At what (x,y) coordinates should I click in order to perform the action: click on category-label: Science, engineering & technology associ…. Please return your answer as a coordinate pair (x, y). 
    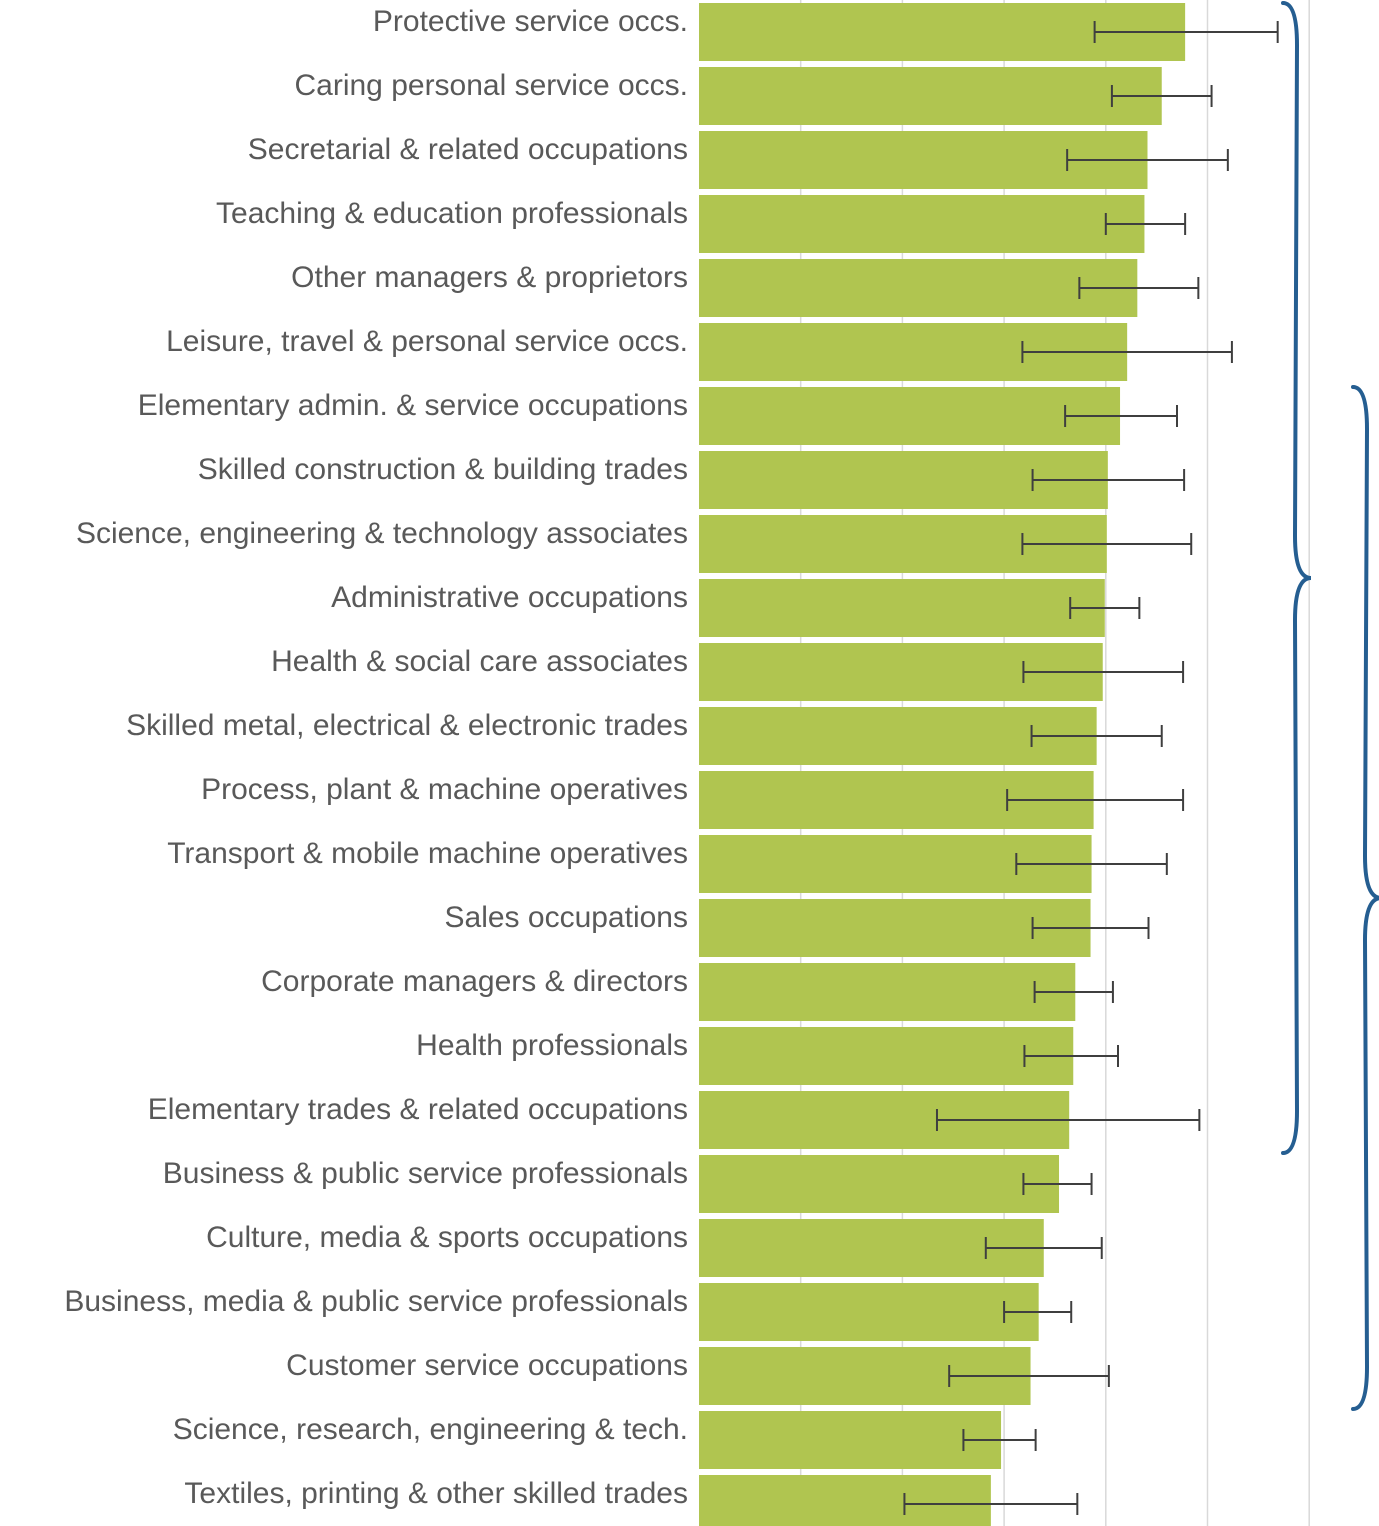
    Looking at the image, I should click on (382, 533).